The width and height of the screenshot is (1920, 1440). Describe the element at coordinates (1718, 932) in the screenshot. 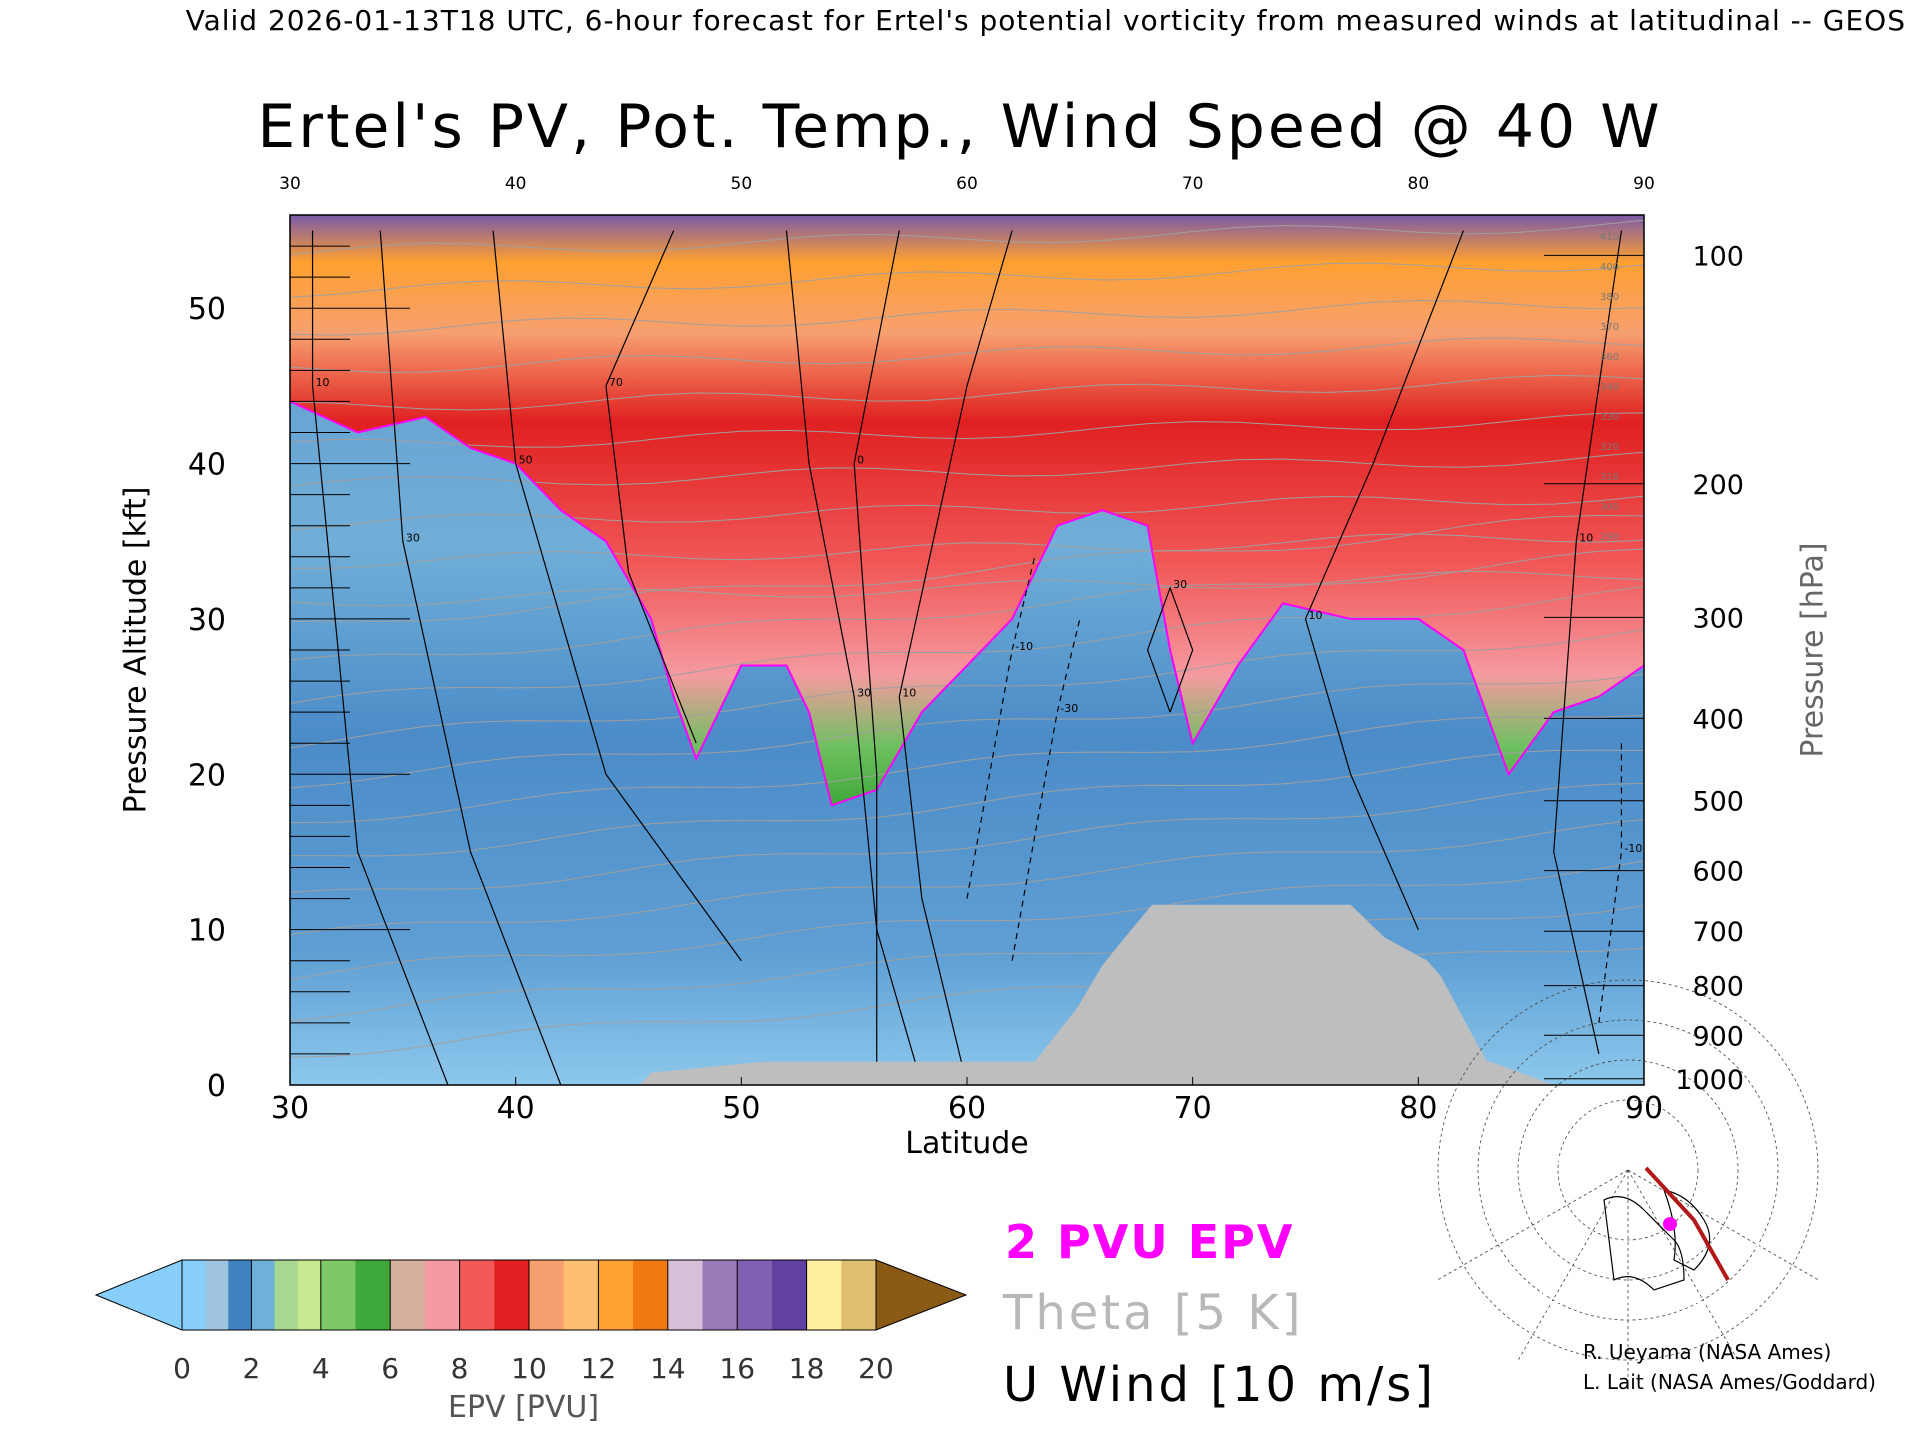

I see `pressure-tick-label: 700` at that location.